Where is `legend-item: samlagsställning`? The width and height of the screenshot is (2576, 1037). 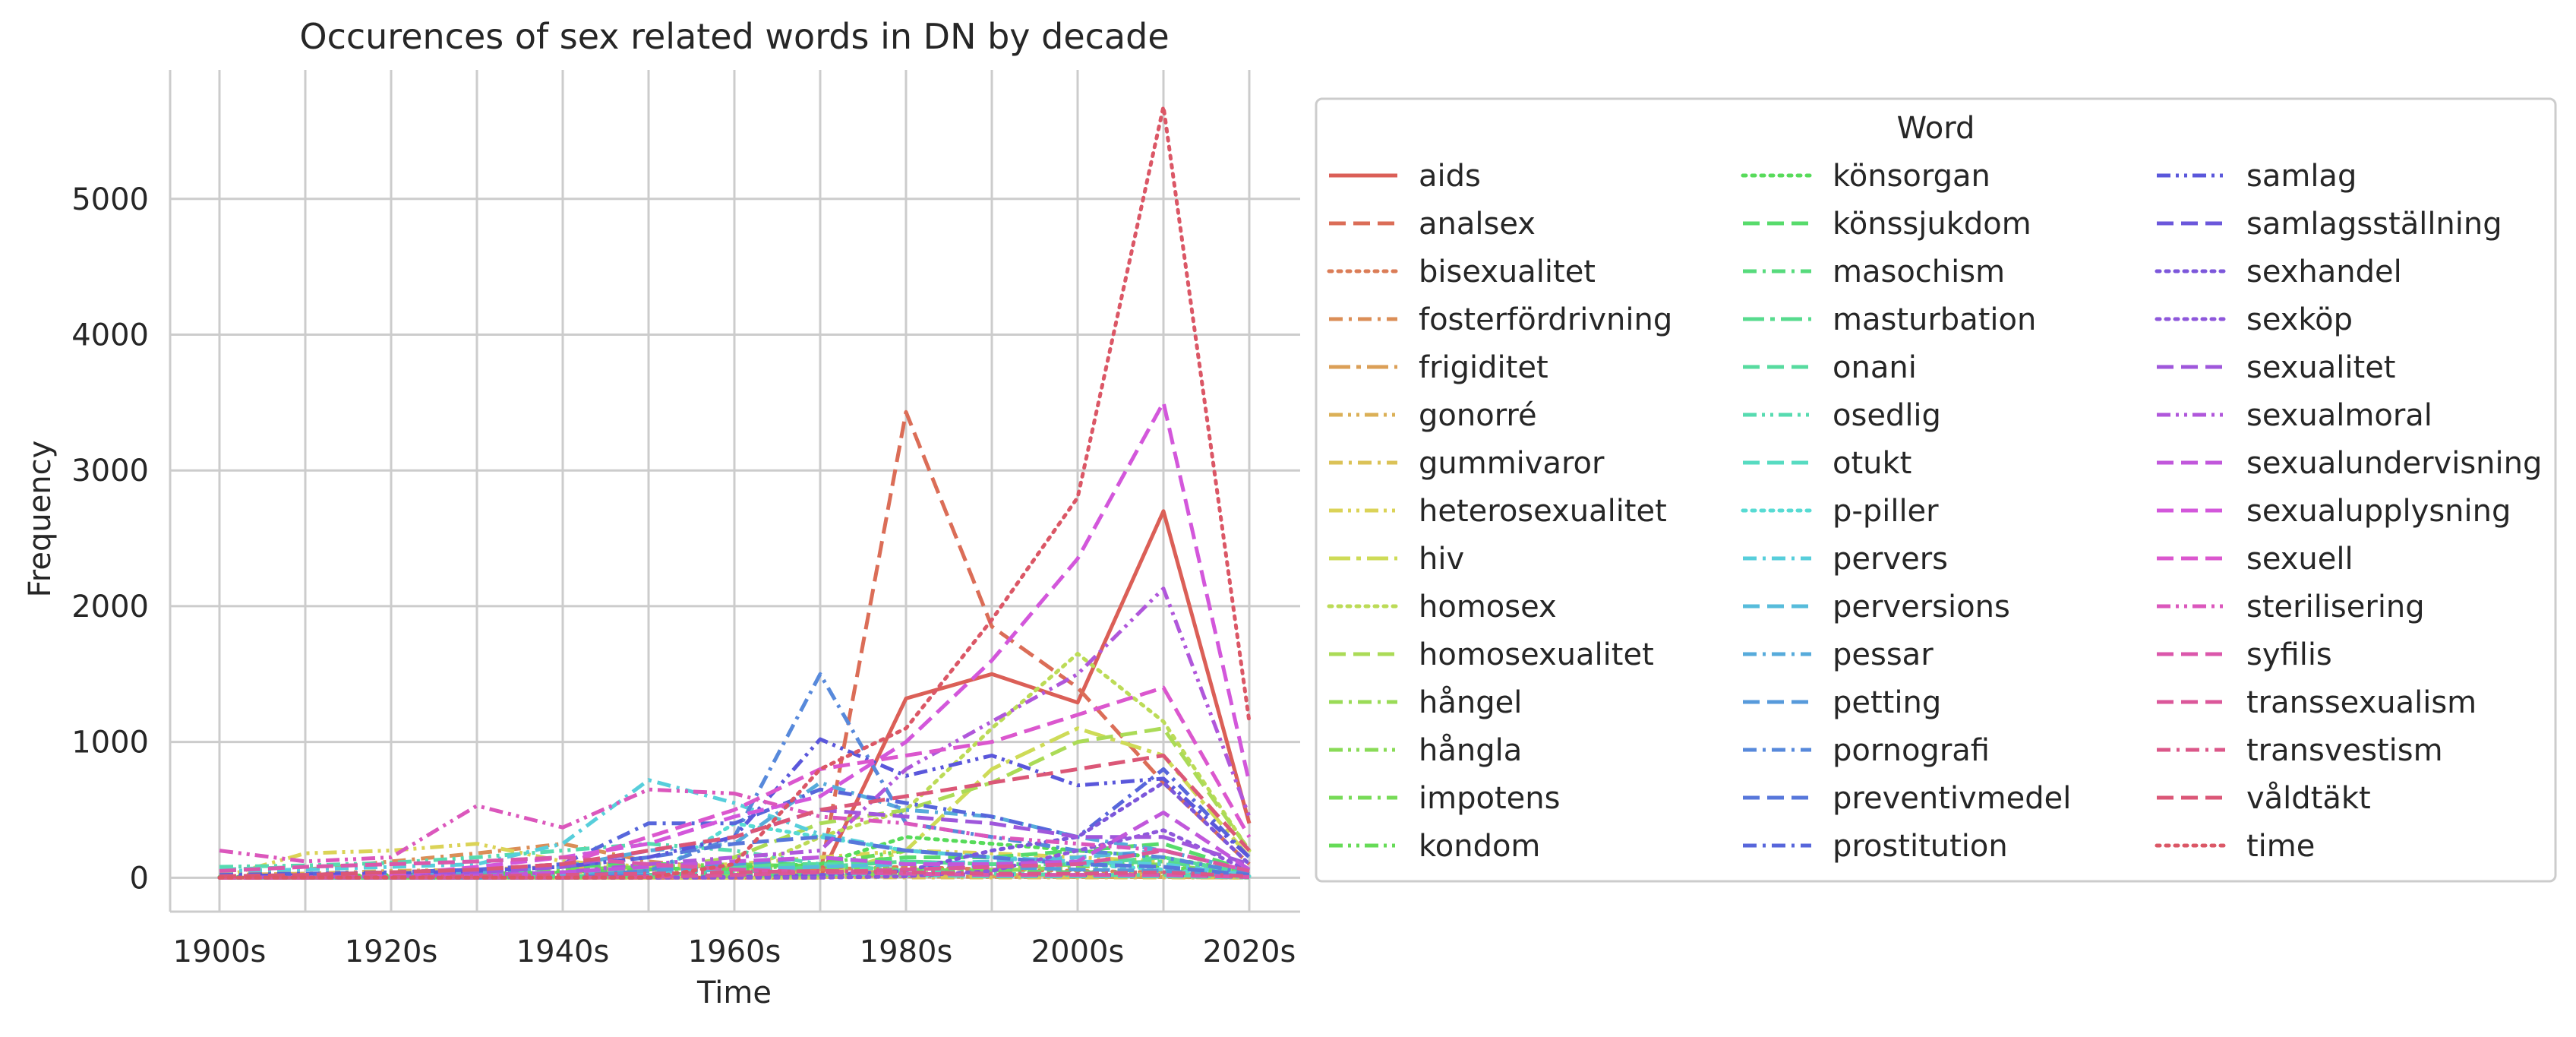
legend-item: samlagsställning is located at coordinates (2329, 224).